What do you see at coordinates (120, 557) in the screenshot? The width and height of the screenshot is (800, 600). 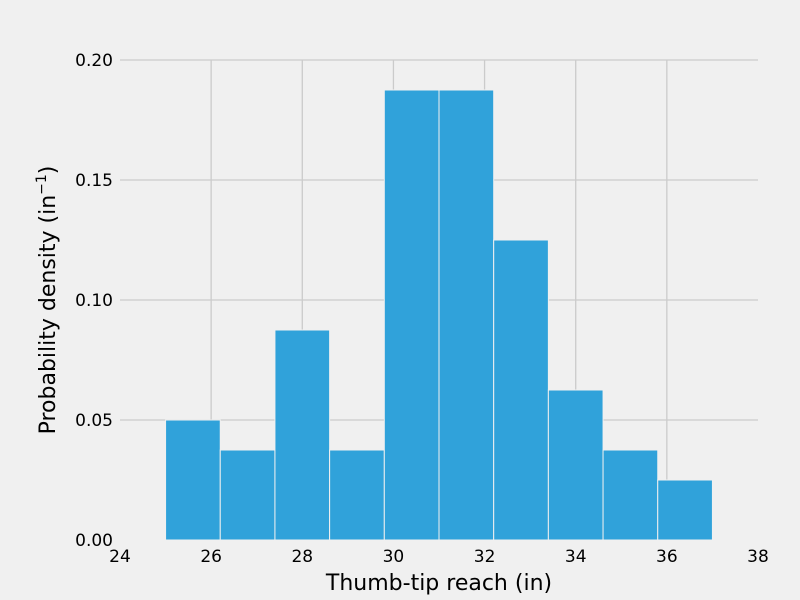 I see `x-tick-label: 24` at bounding box center [120, 557].